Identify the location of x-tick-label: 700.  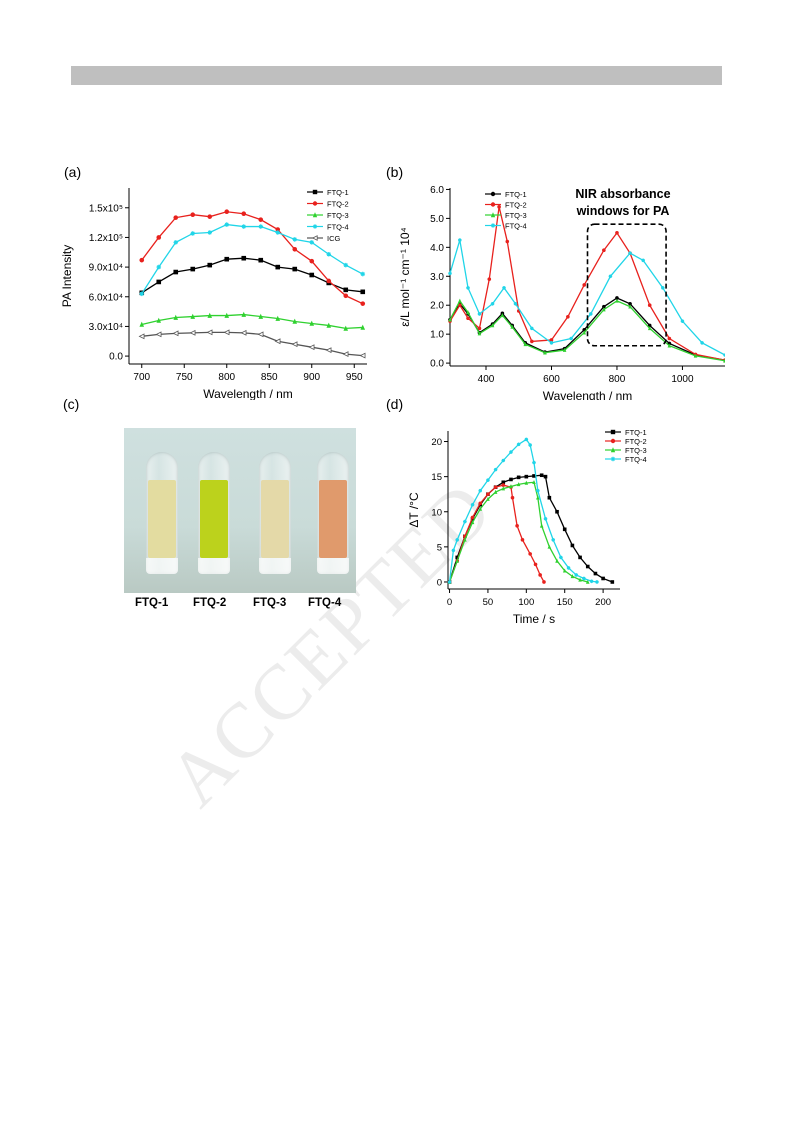
(141, 377).